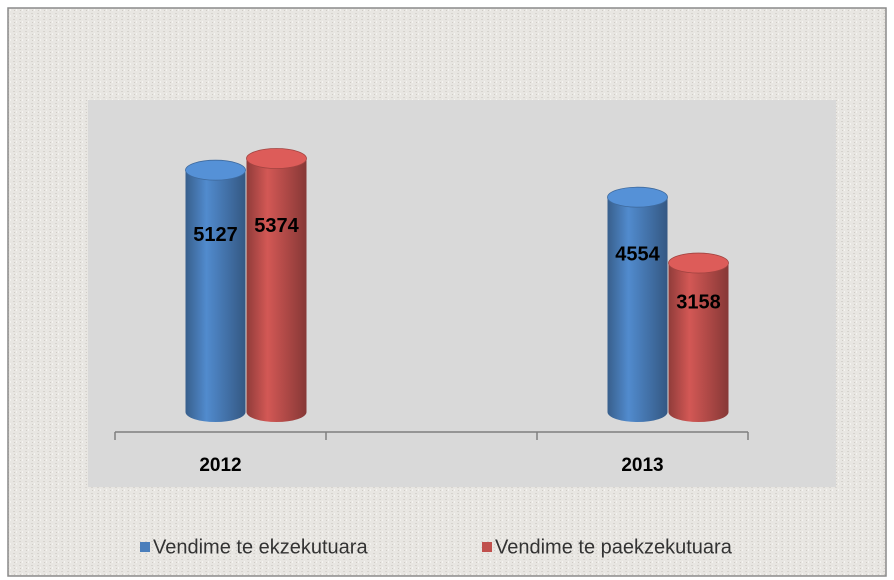 Image resolution: width=894 pixels, height=580 pixels. I want to click on data-label: 5374, so click(276, 226).